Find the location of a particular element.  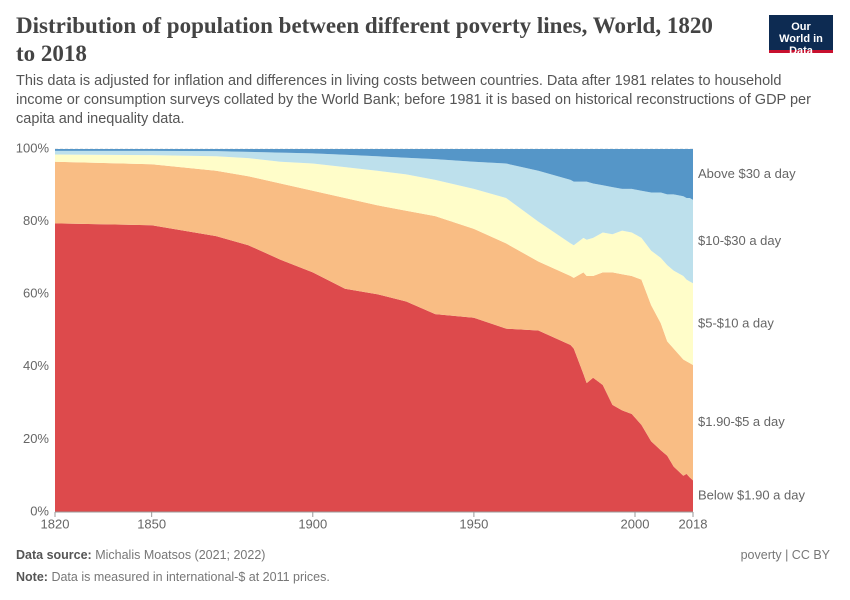

legend-label: $5-$10 a day is located at coordinates (736, 323).